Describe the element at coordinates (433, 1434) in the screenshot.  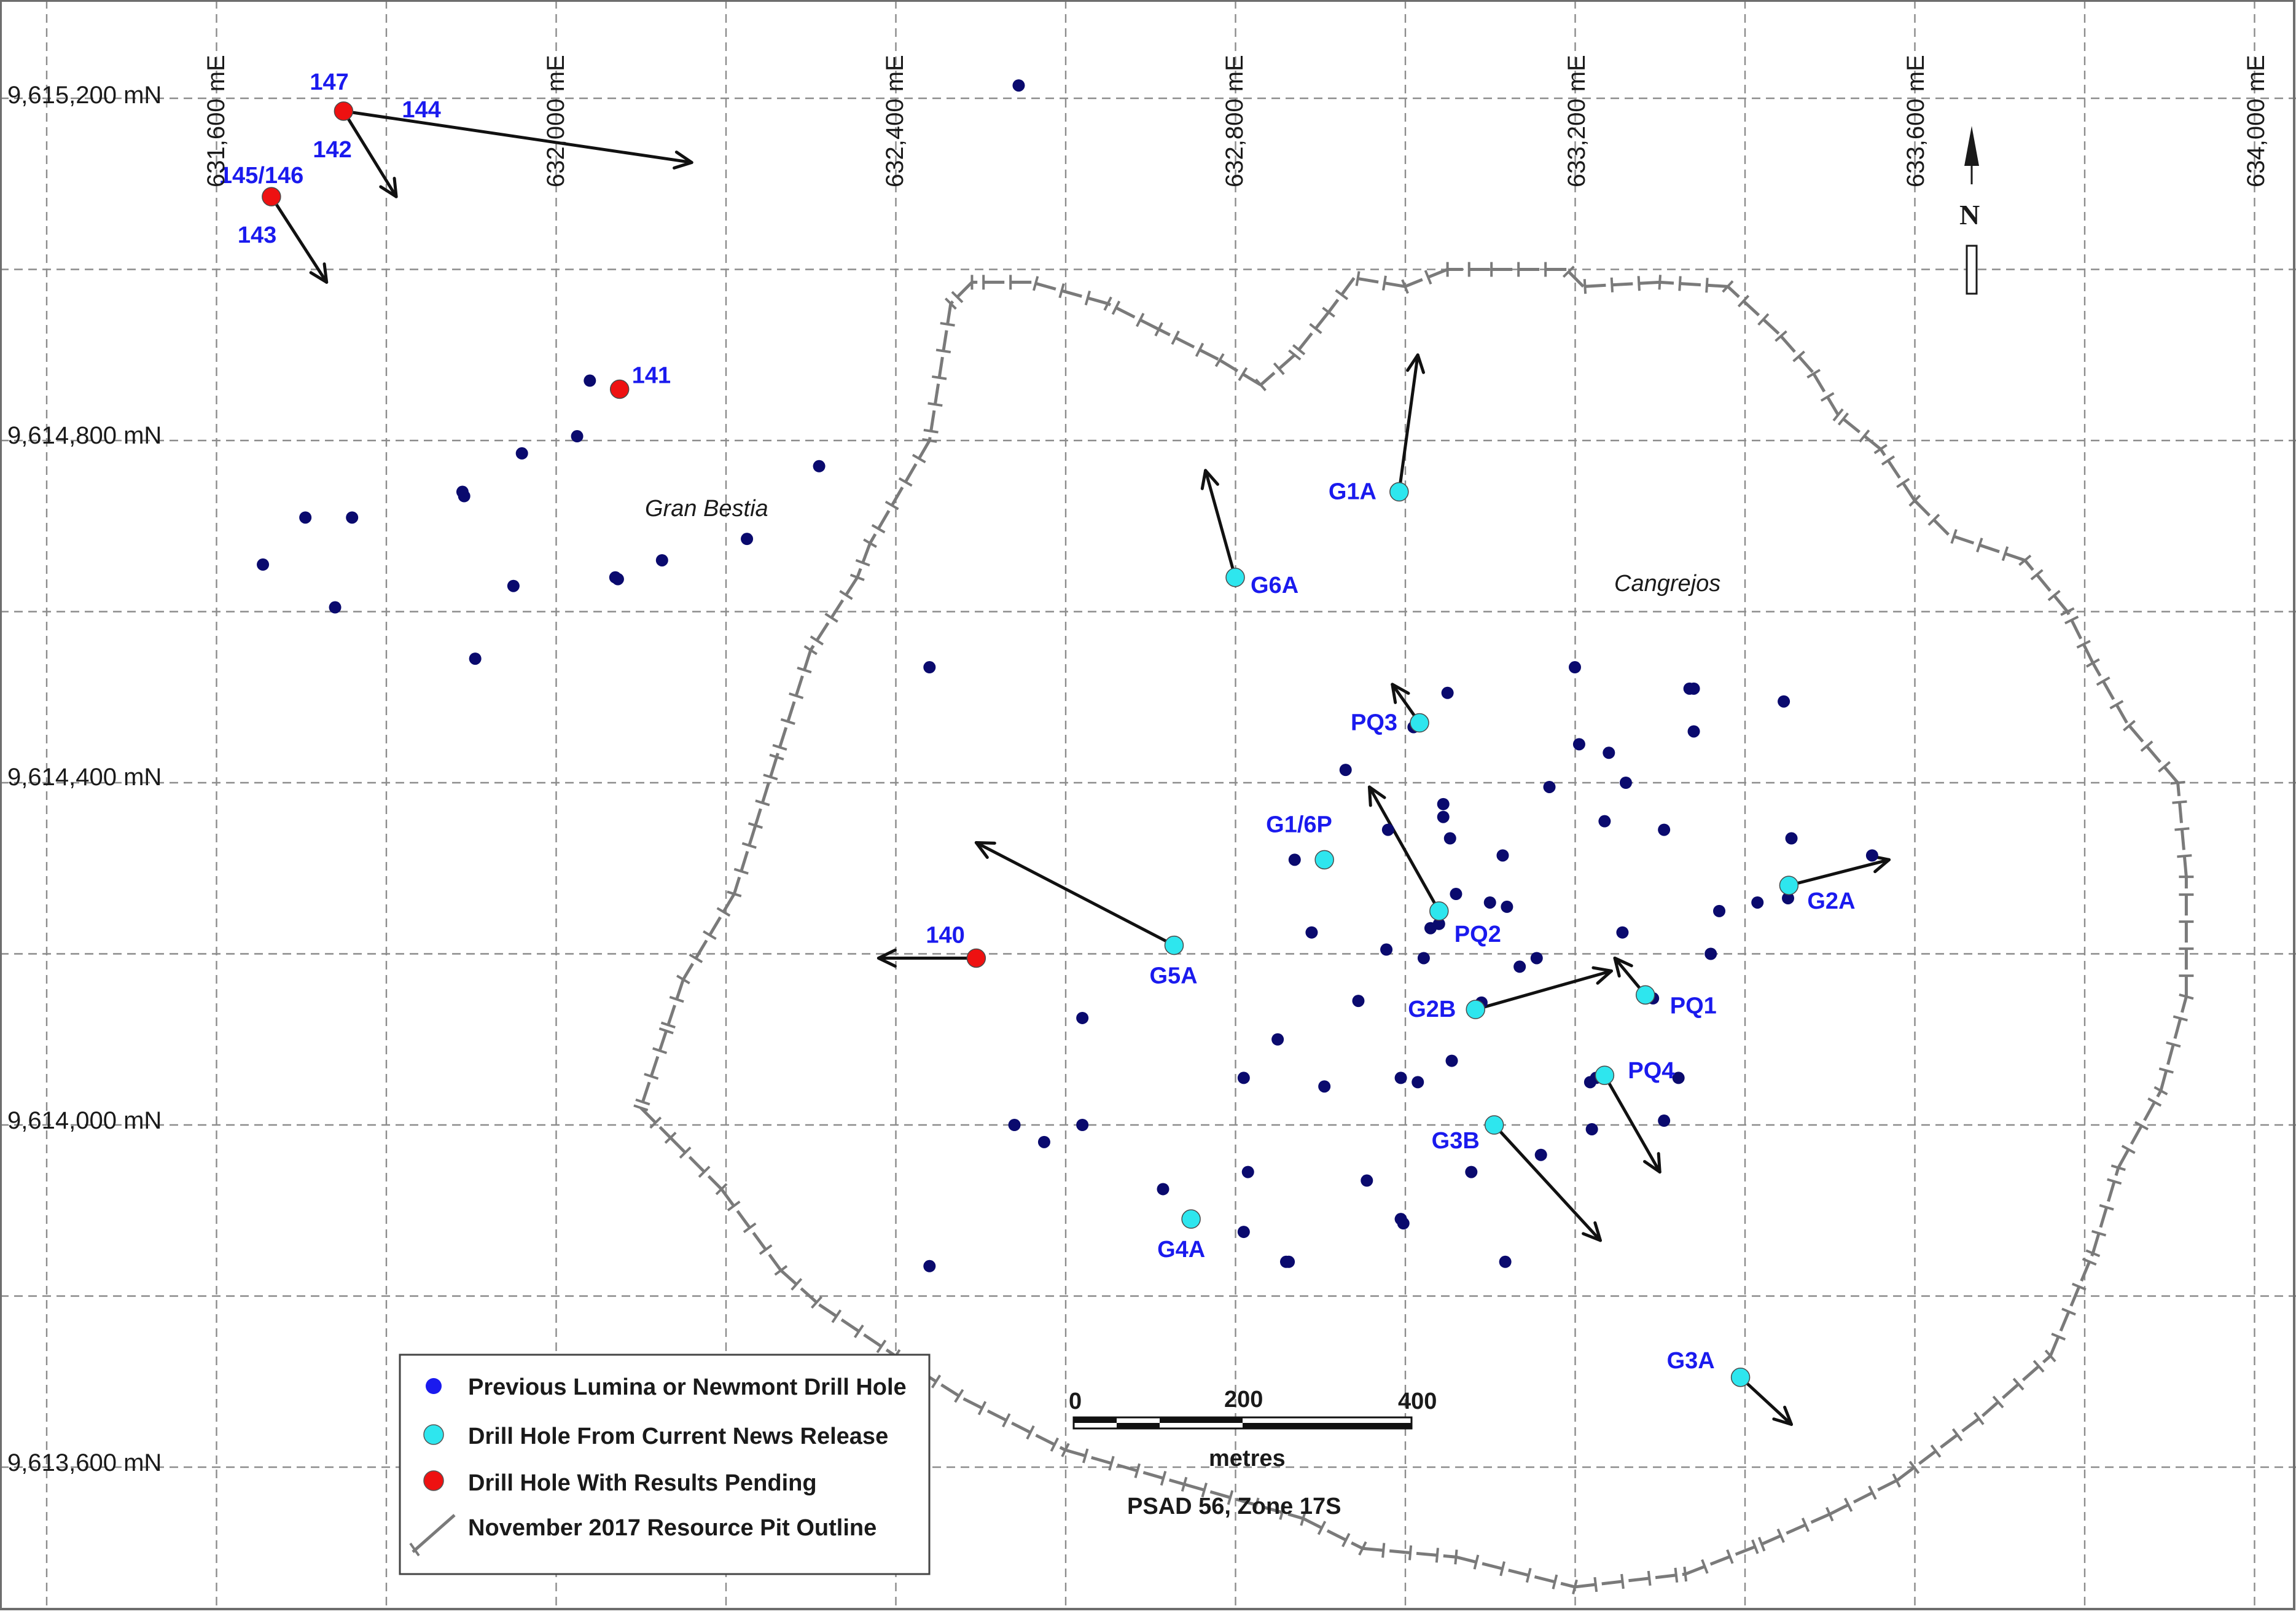
I see `legend-symbol-current` at that location.